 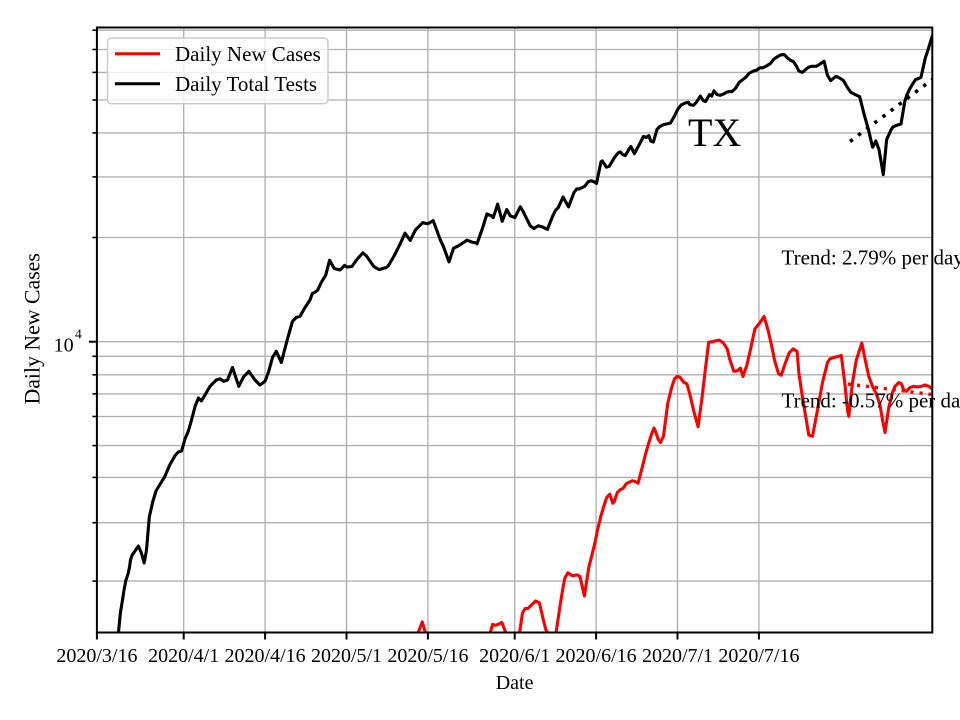 What do you see at coordinates (64, 346) in the screenshot?
I see `svg-text: 10` at bounding box center [64, 346].